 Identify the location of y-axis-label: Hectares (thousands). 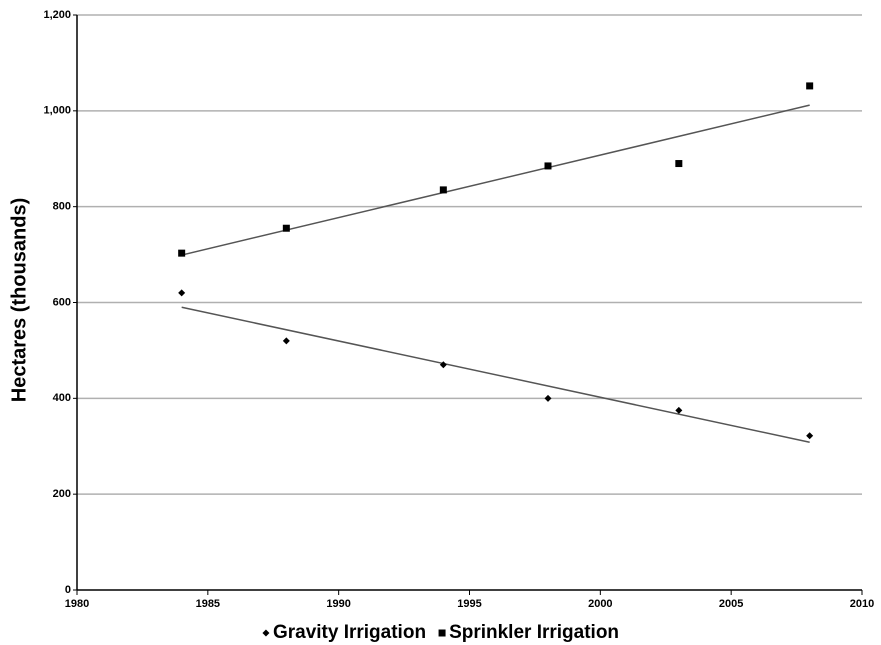
(19, 300).